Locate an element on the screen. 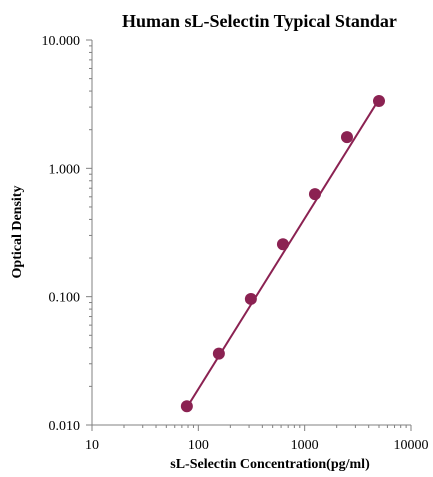  x-tick-label: 100 is located at coordinates (198, 445).